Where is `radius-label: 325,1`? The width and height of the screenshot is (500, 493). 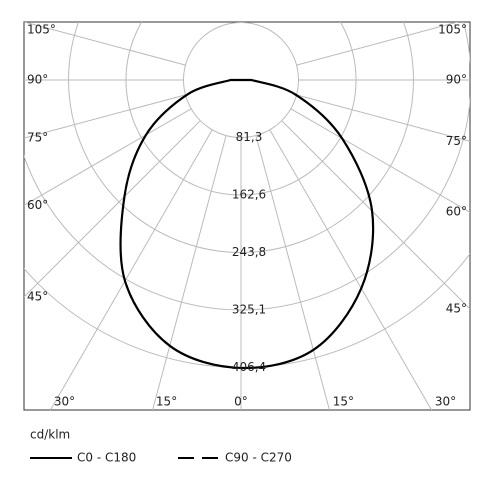
radius-label: 325,1 is located at coordinates (249, 309).